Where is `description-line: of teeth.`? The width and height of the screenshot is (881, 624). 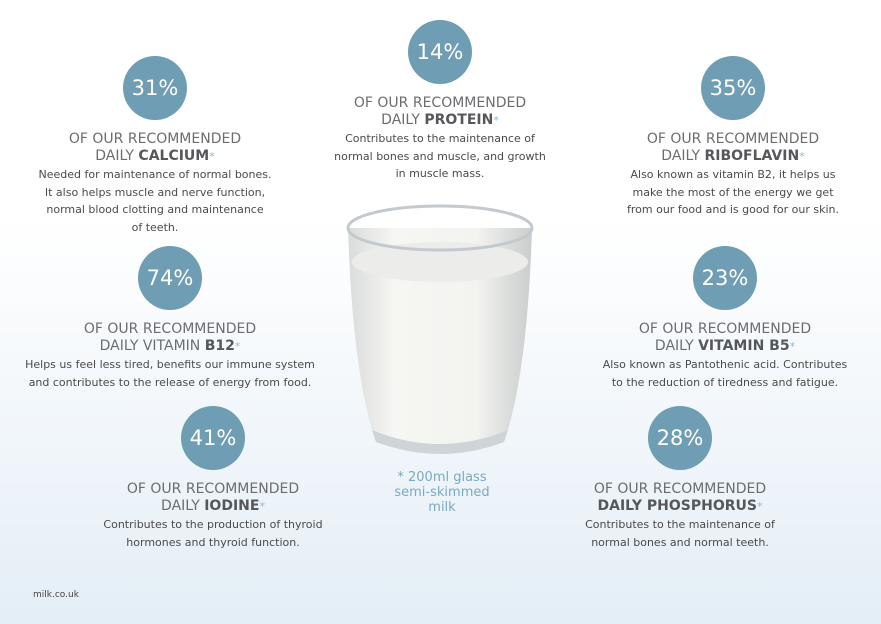
description-line: of teeth. is located at coordinates (155, 227).